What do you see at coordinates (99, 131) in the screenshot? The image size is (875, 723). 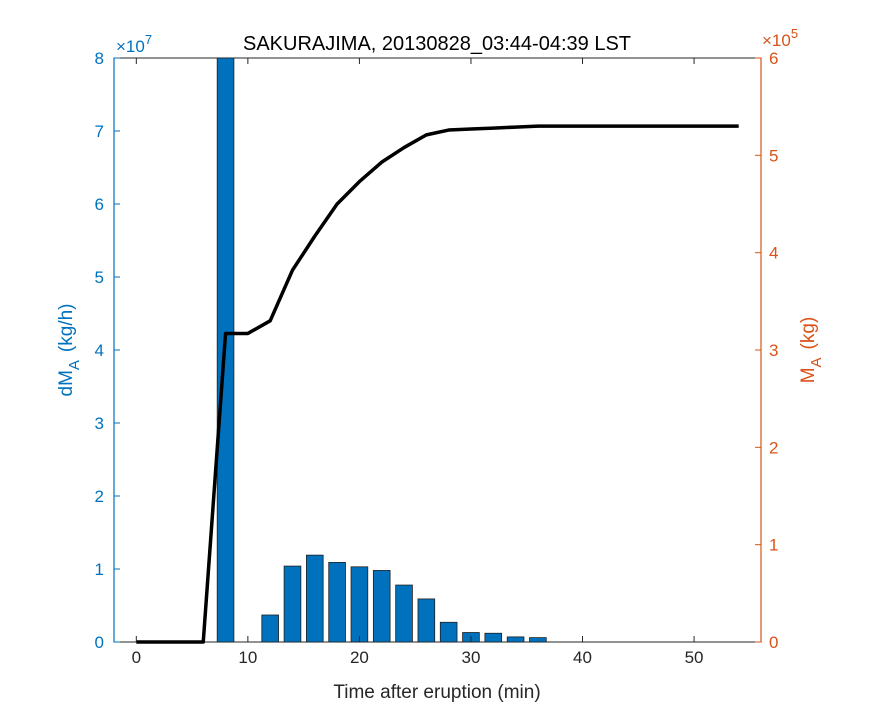 I see `left-tick-label: 7` at bounding box center [99, 131].